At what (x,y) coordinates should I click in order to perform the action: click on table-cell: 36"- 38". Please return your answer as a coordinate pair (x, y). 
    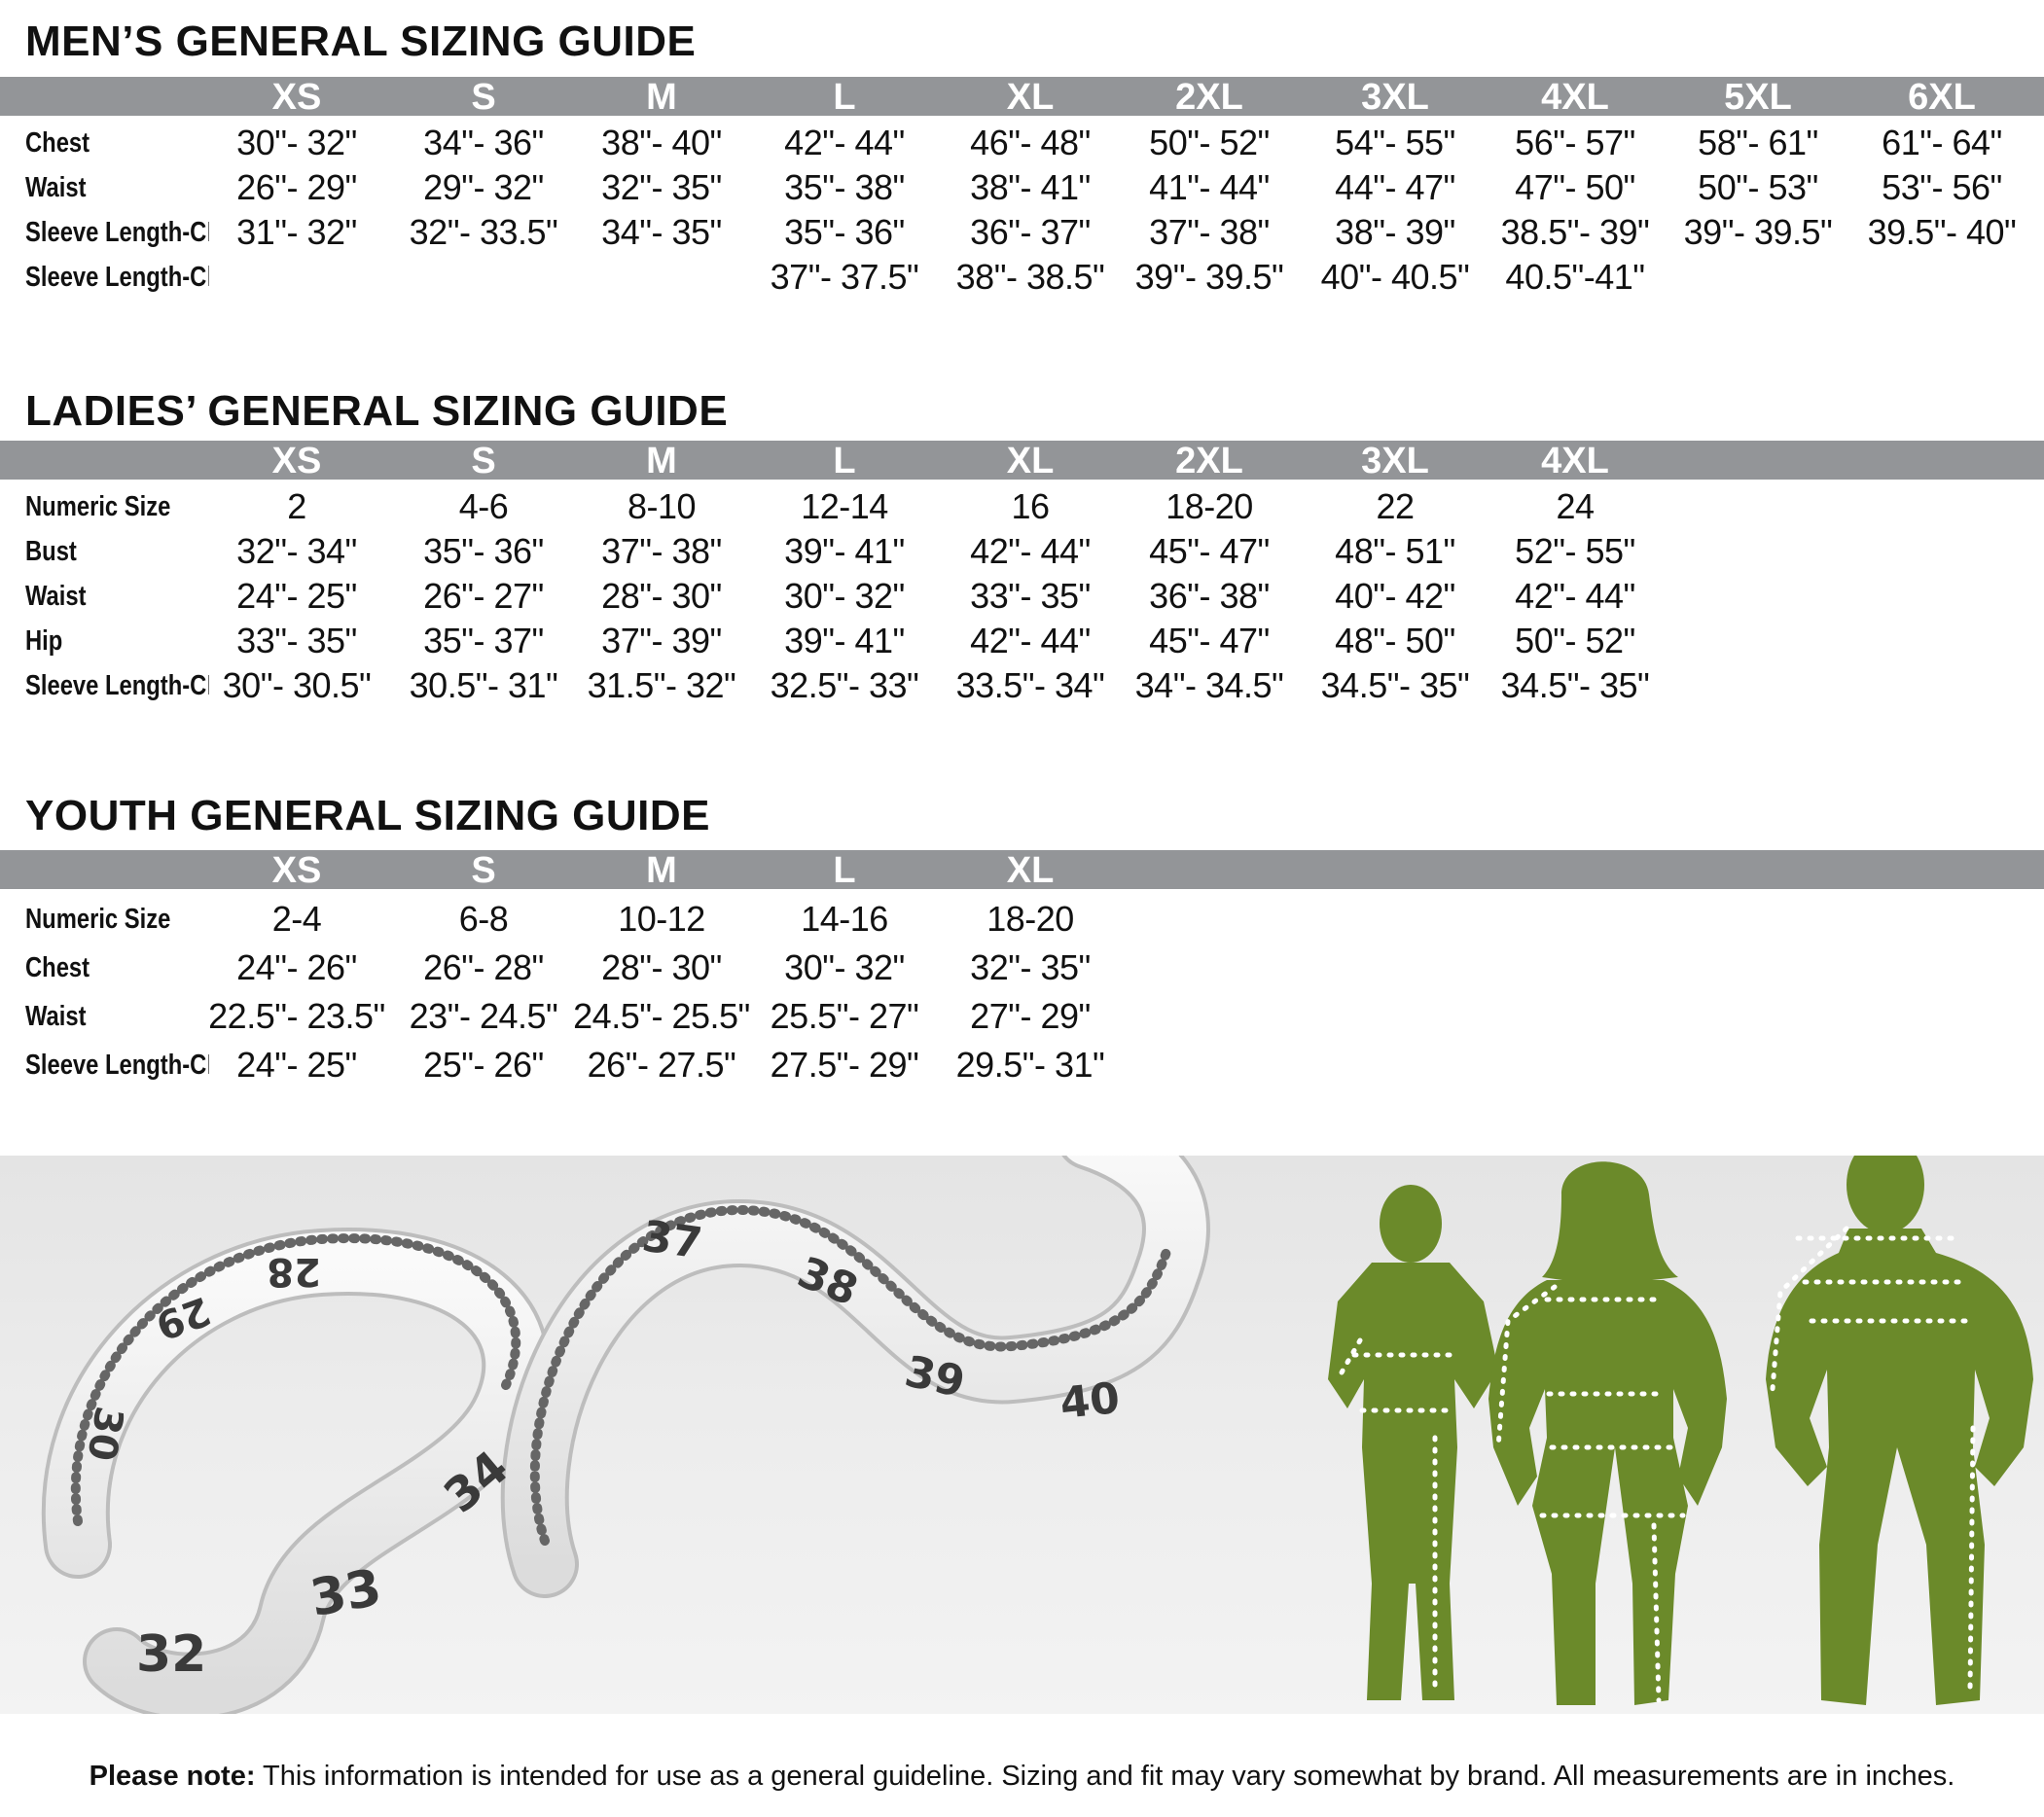
    Looking at the image, I should click on (1209, 596).